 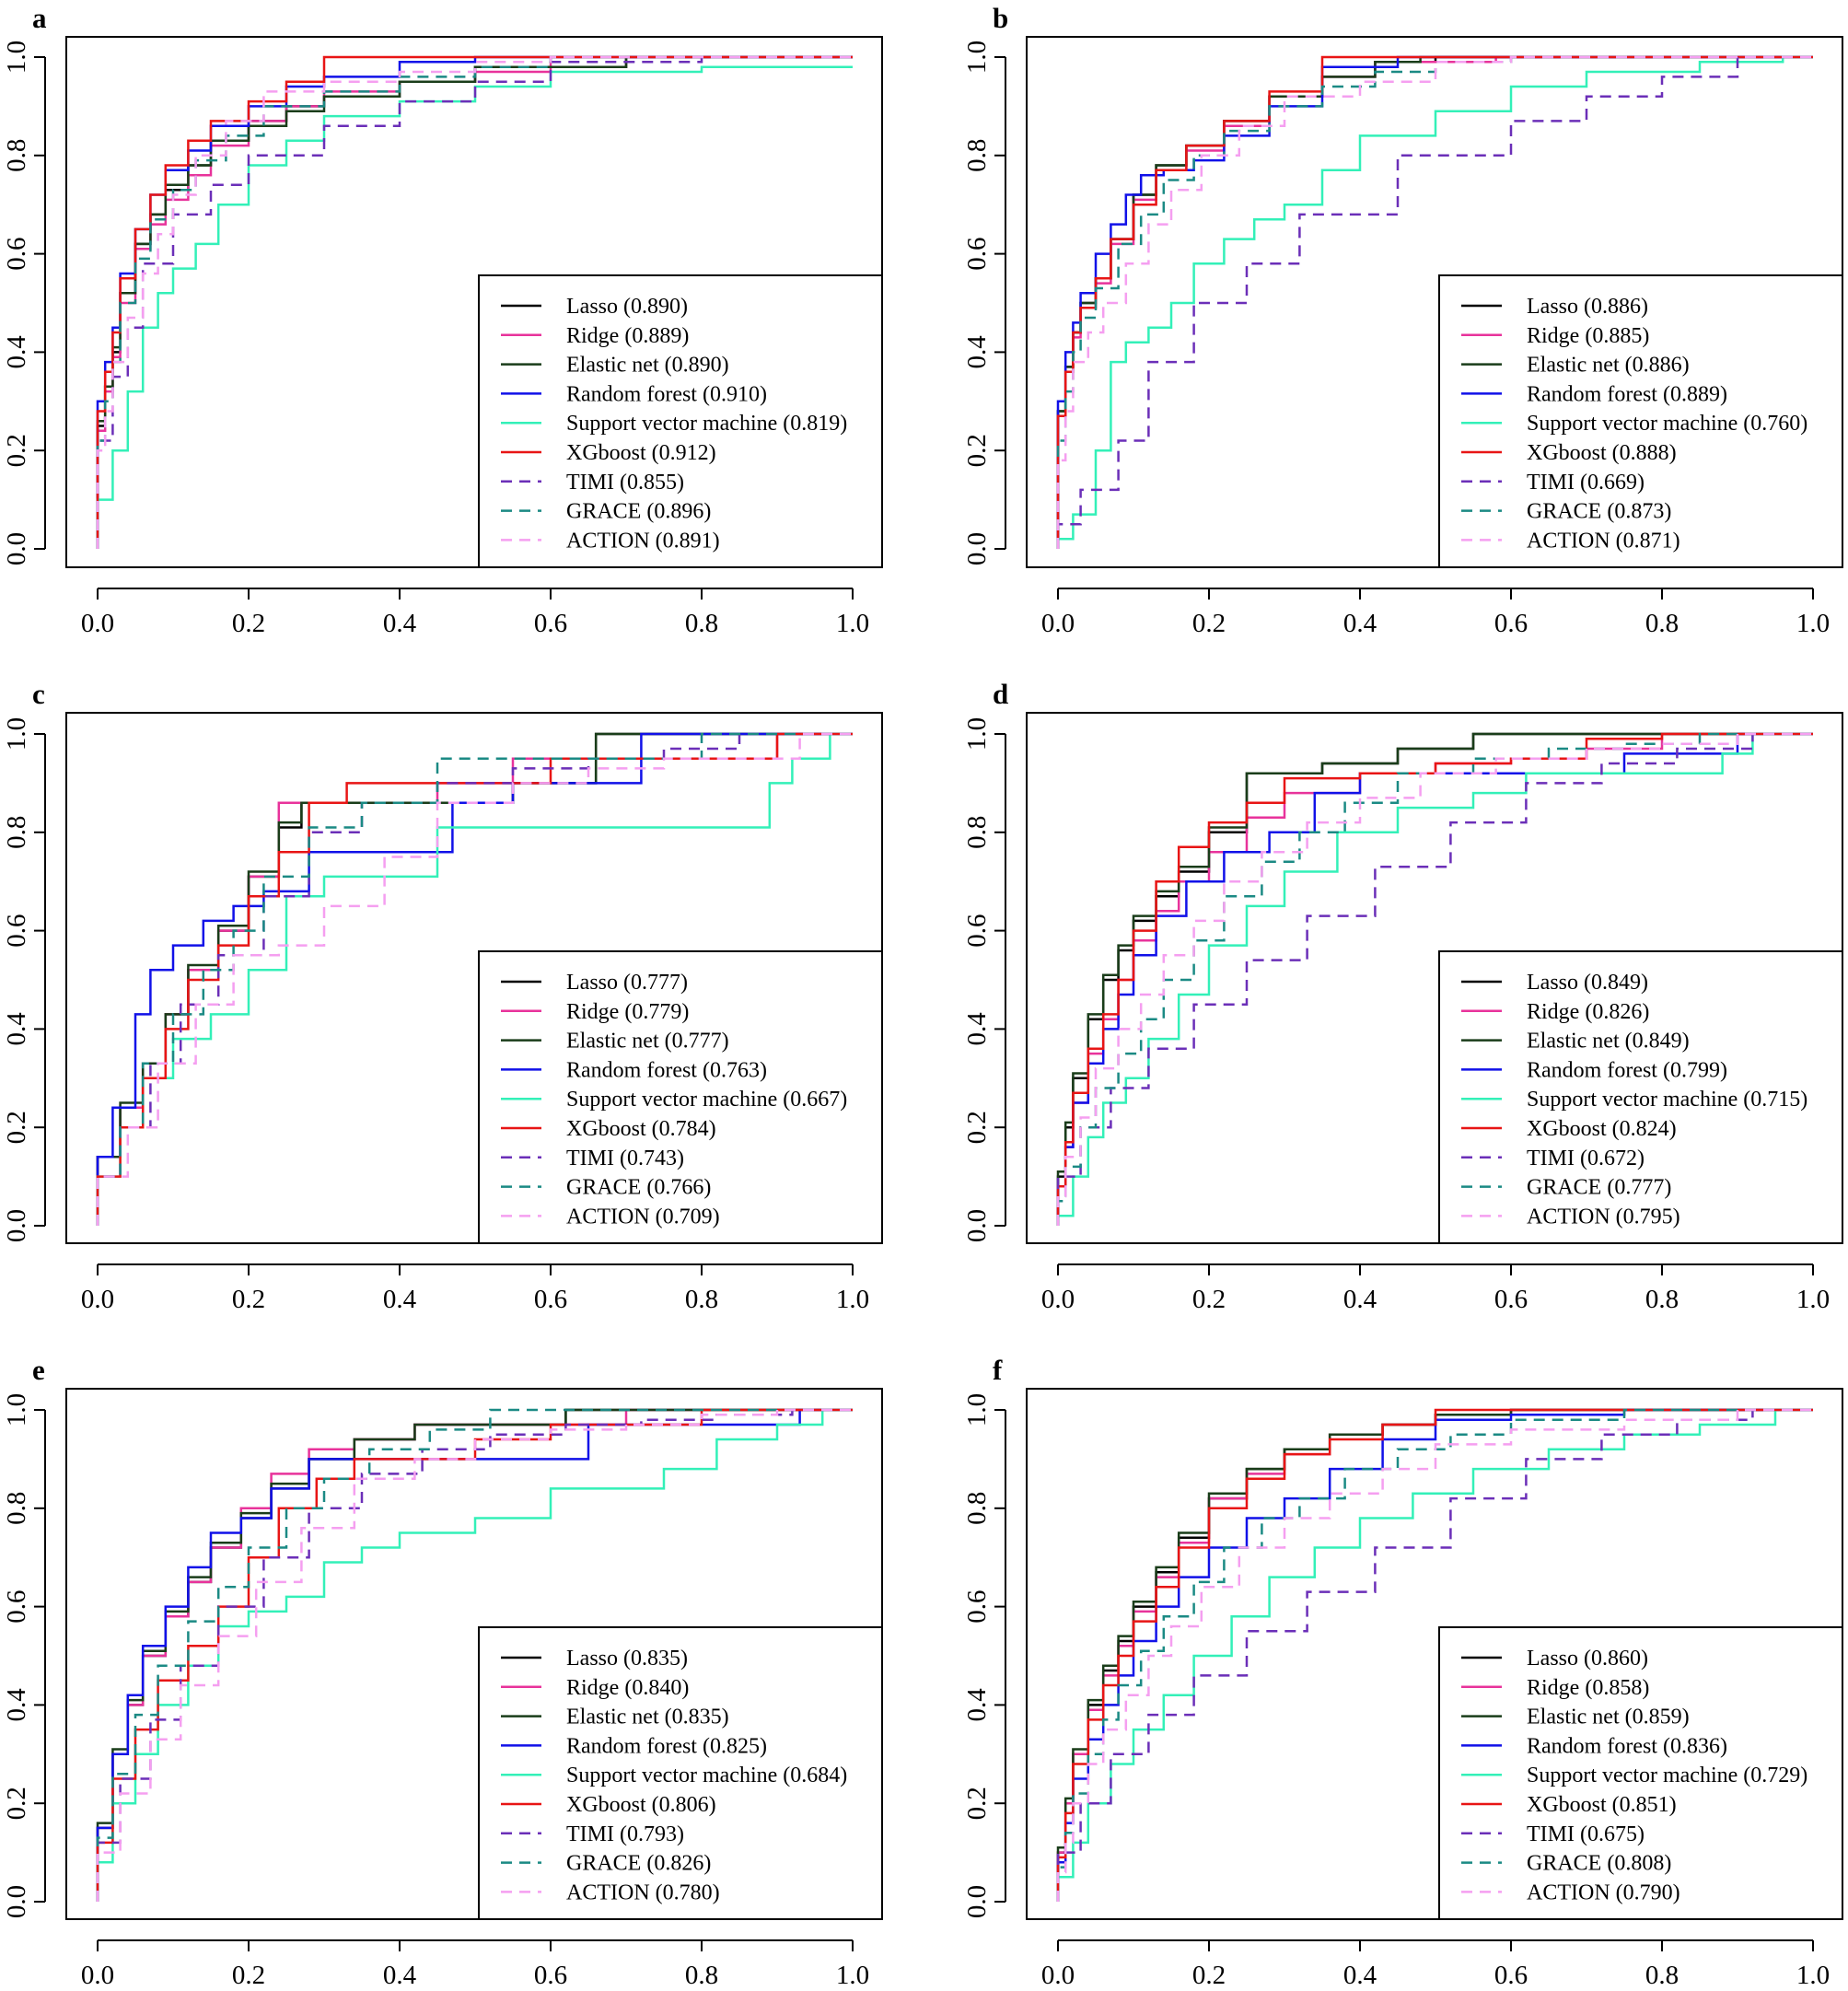 I want to click on panel-label: d, so click(x=1000, y=694).